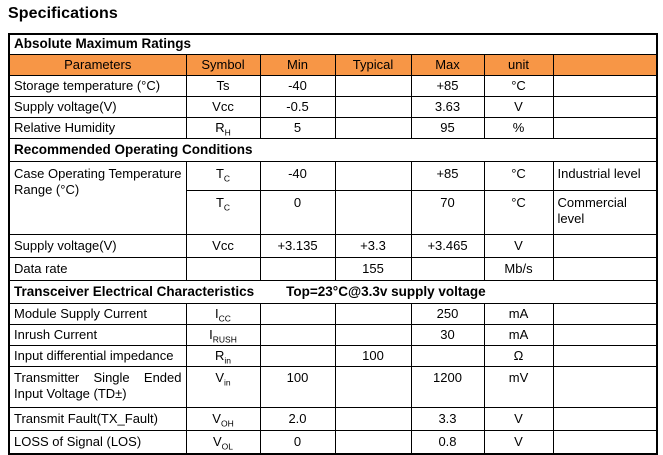 Image resolution: width=663 pixels, height=455 pixels. What do you see at coordinates (297, 65) in the screenshot?
I see `col-header-min: Min` at bounding box center [297, 65].